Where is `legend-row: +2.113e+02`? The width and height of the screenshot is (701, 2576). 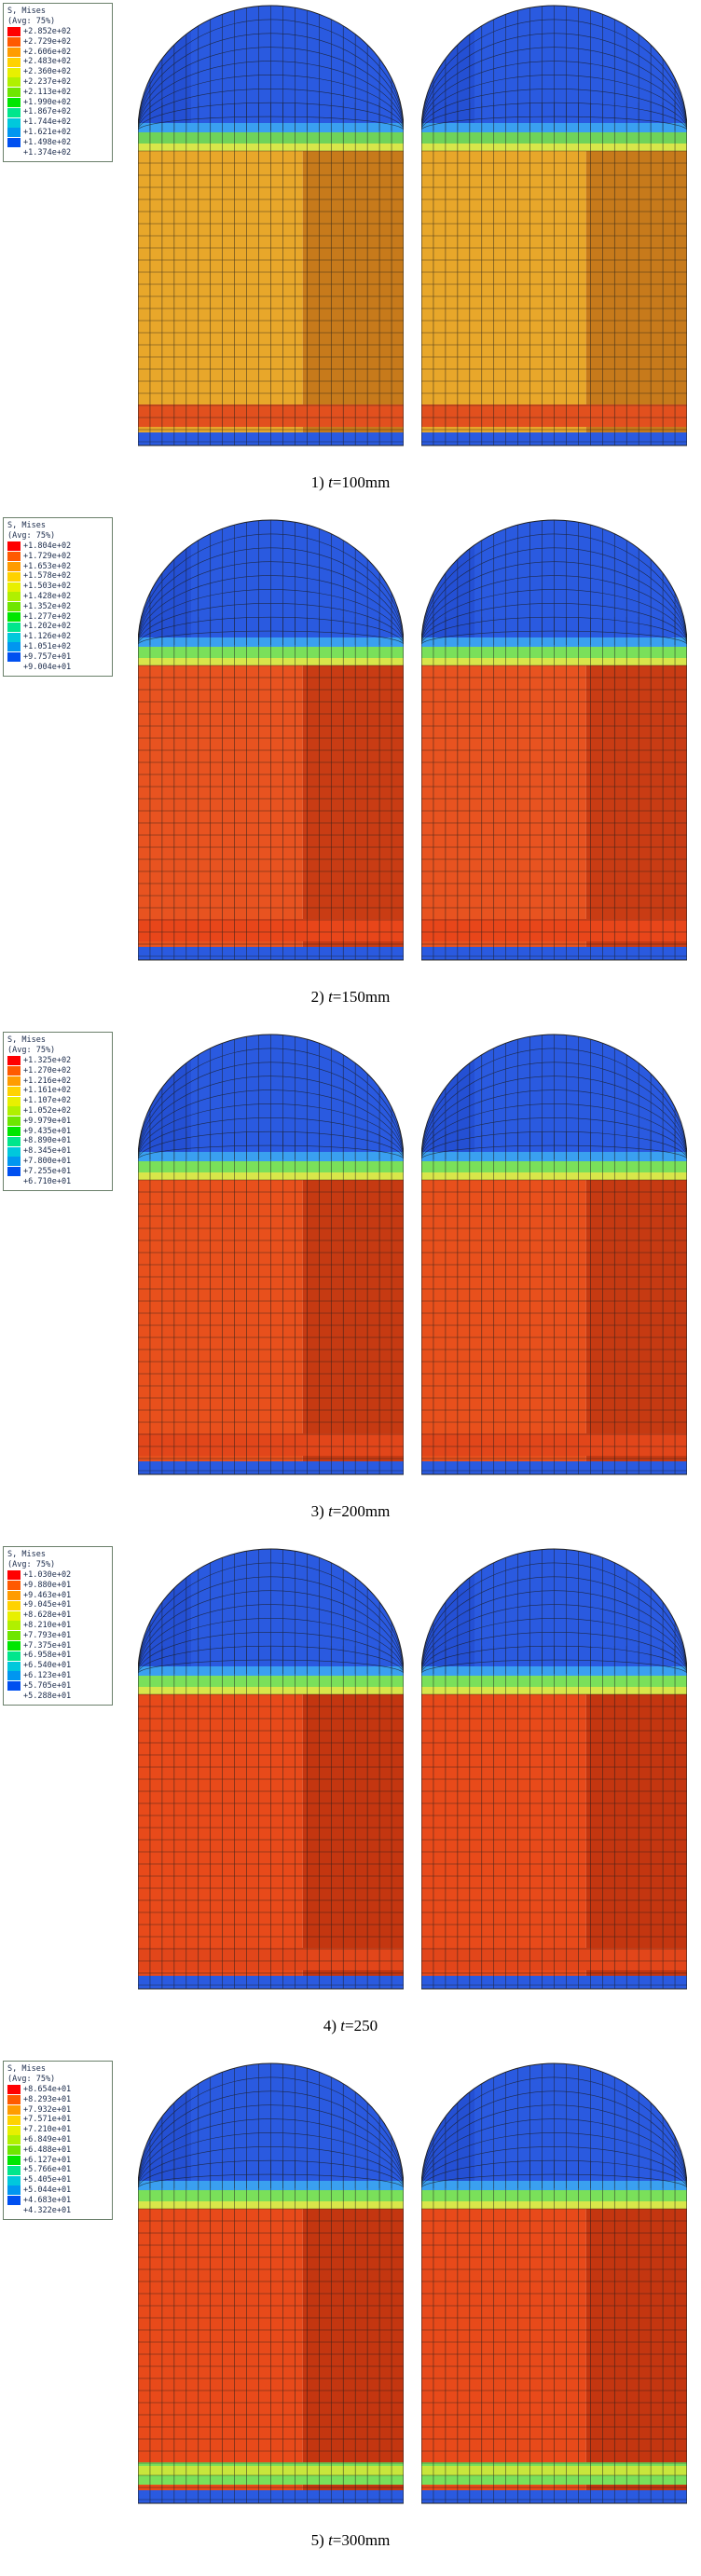
legend-row: +2.113e+02 is located at coordinates (57, 93).